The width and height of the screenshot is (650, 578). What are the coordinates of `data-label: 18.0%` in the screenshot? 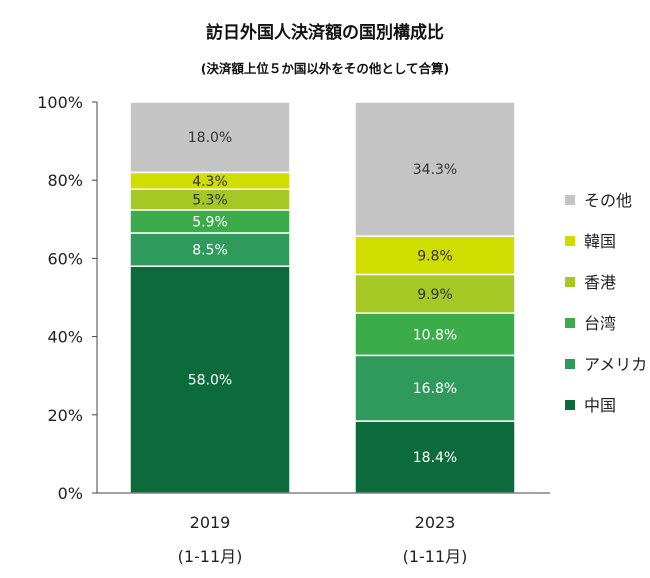 It's located at (210, 138).